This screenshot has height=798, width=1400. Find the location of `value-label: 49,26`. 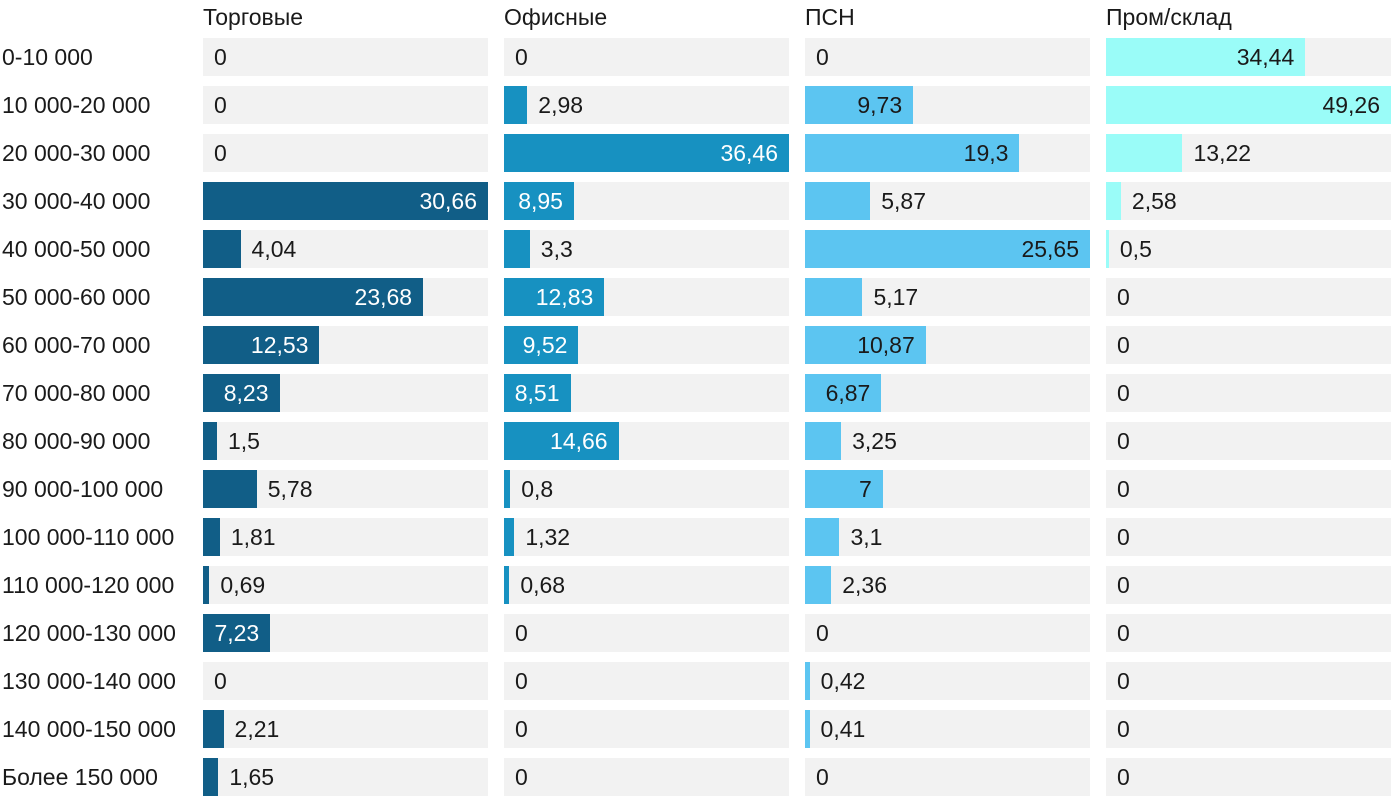

value-label: 49,26 is located at coordinates (1351, 104).